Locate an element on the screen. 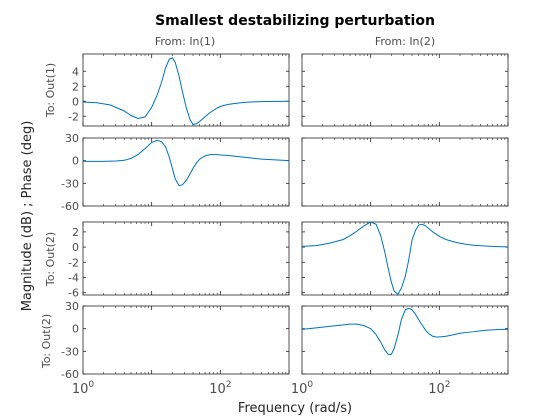 This screenshot has width=560, height=420. out1-in1-magnitude-series-line is located at coordinates (186, 91).